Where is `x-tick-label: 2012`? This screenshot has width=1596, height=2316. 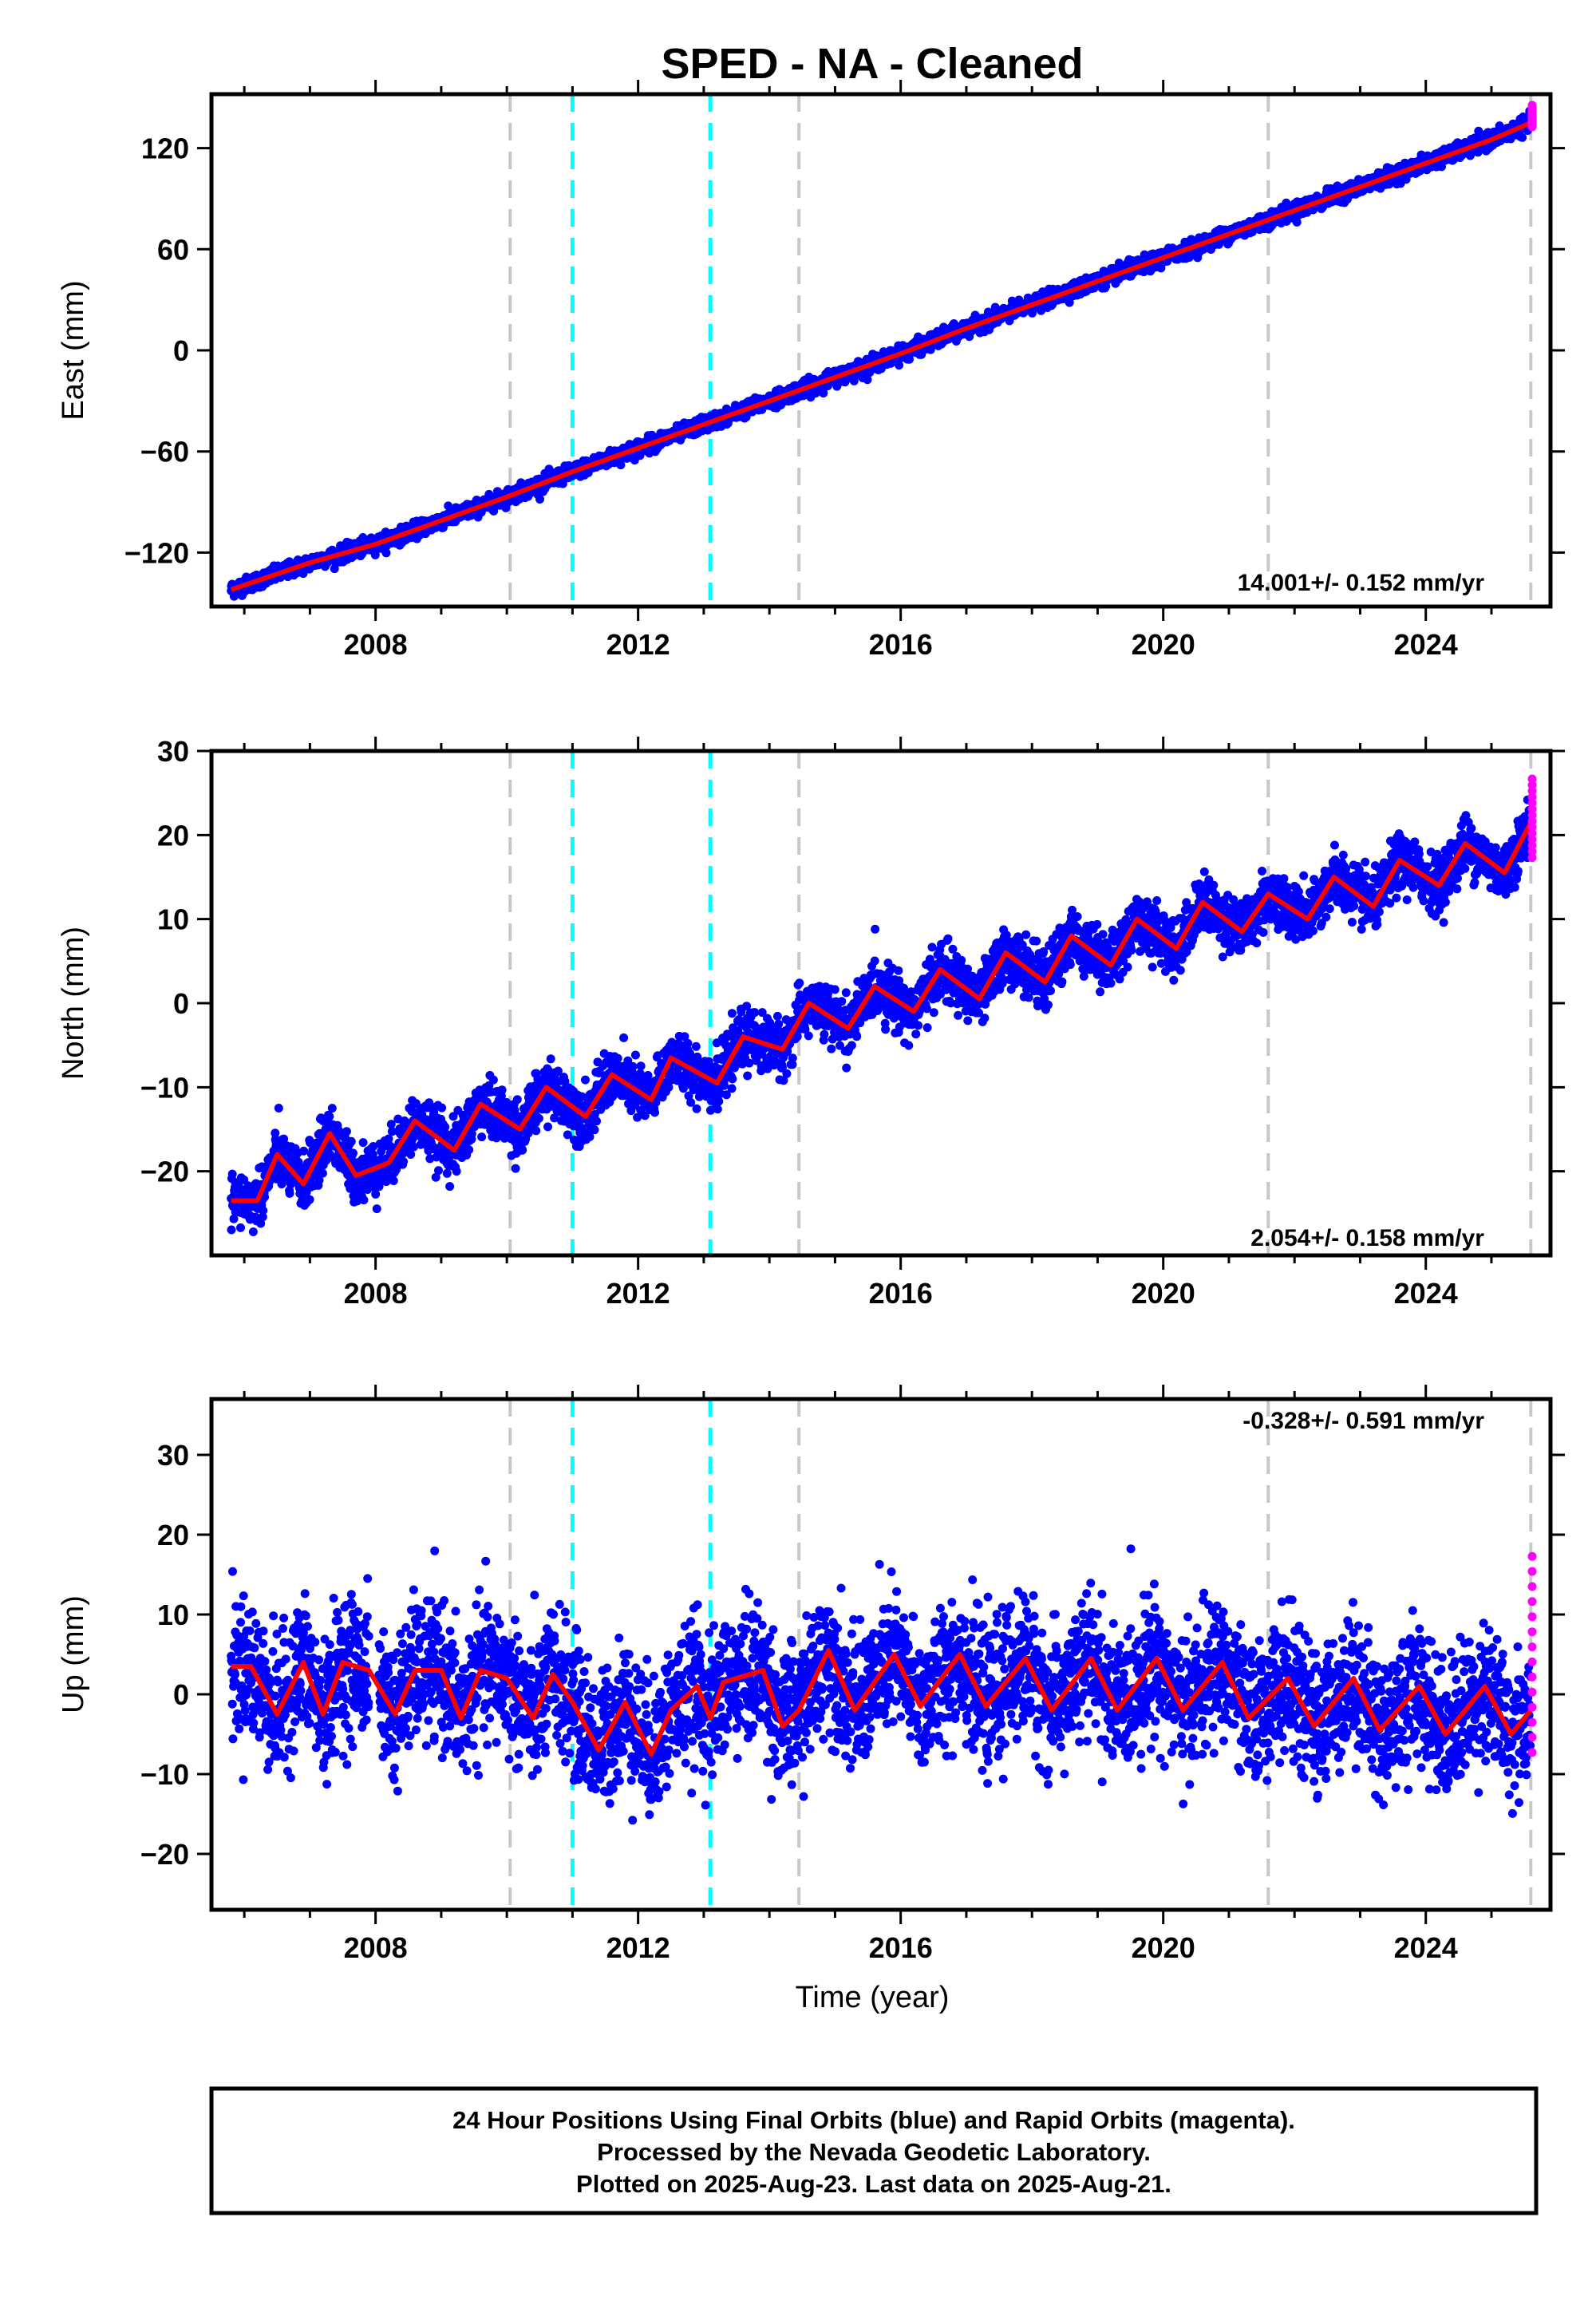 x-tick-label: 2012 is located at coordinates (638, 644).